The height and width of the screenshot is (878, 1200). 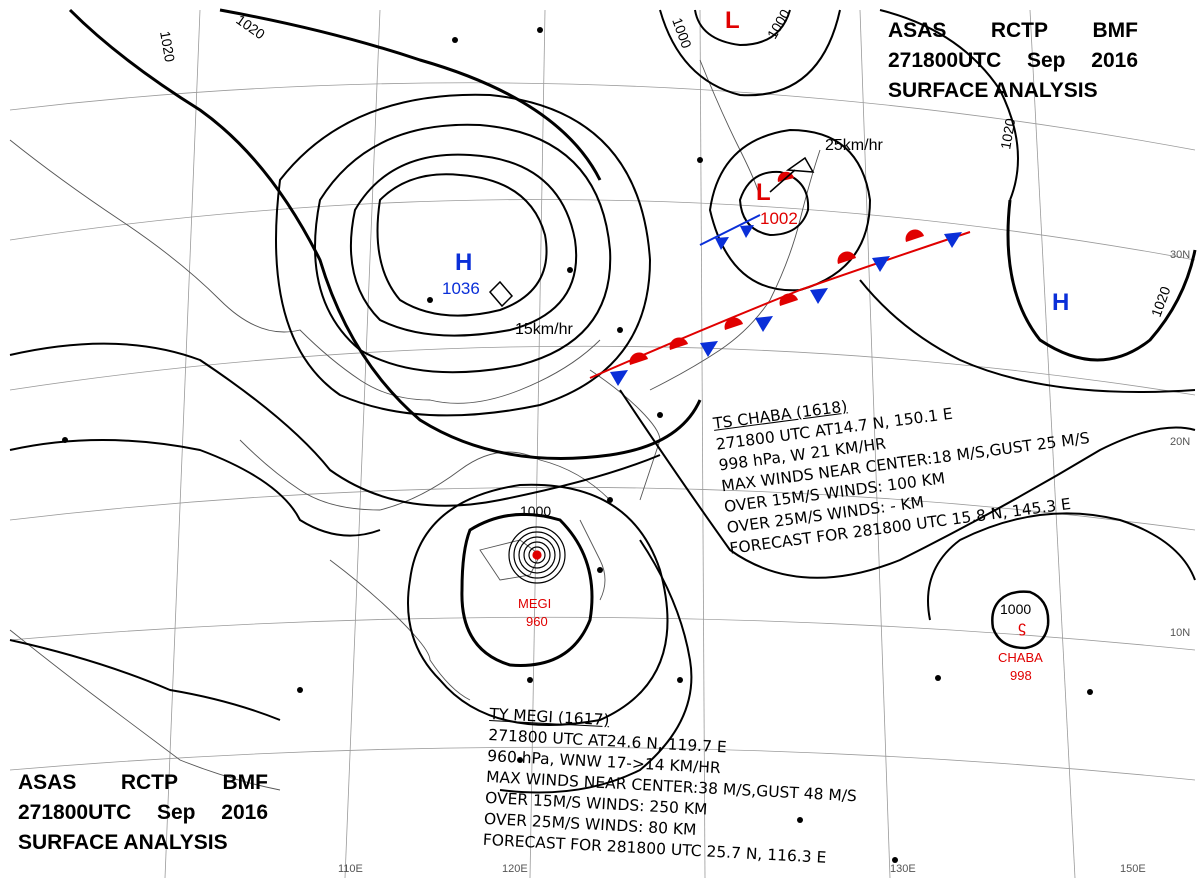 I want to click on lat-label: 10N, so click(x=1180, y=633).